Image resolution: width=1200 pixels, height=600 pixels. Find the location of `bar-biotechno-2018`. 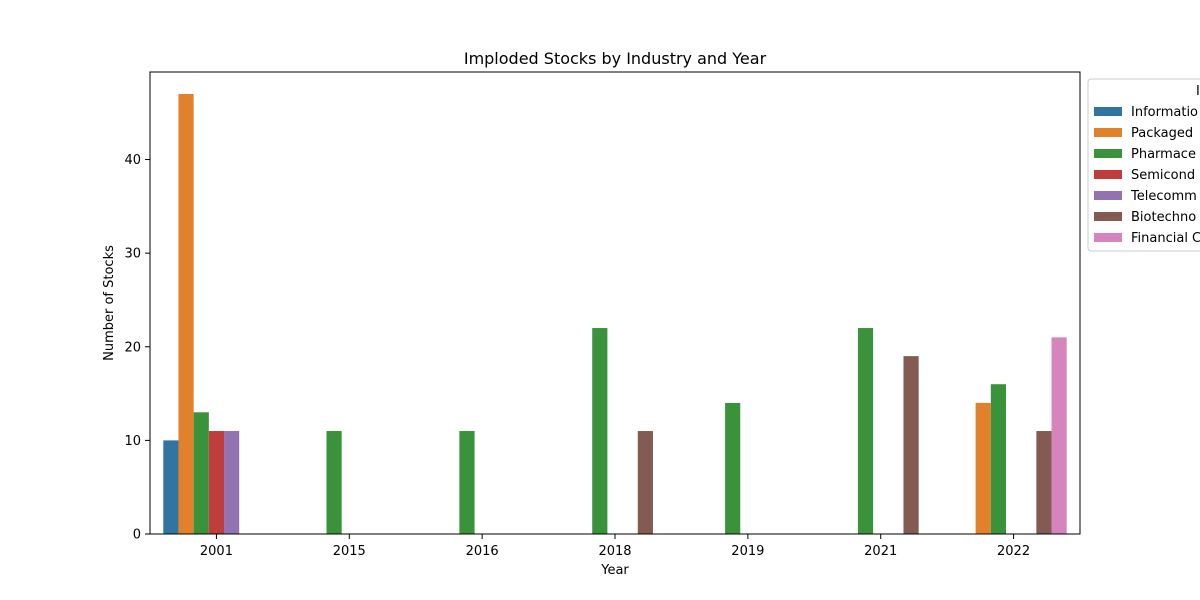

bar-biotechno-2018 is located at coordinates (645, 482).